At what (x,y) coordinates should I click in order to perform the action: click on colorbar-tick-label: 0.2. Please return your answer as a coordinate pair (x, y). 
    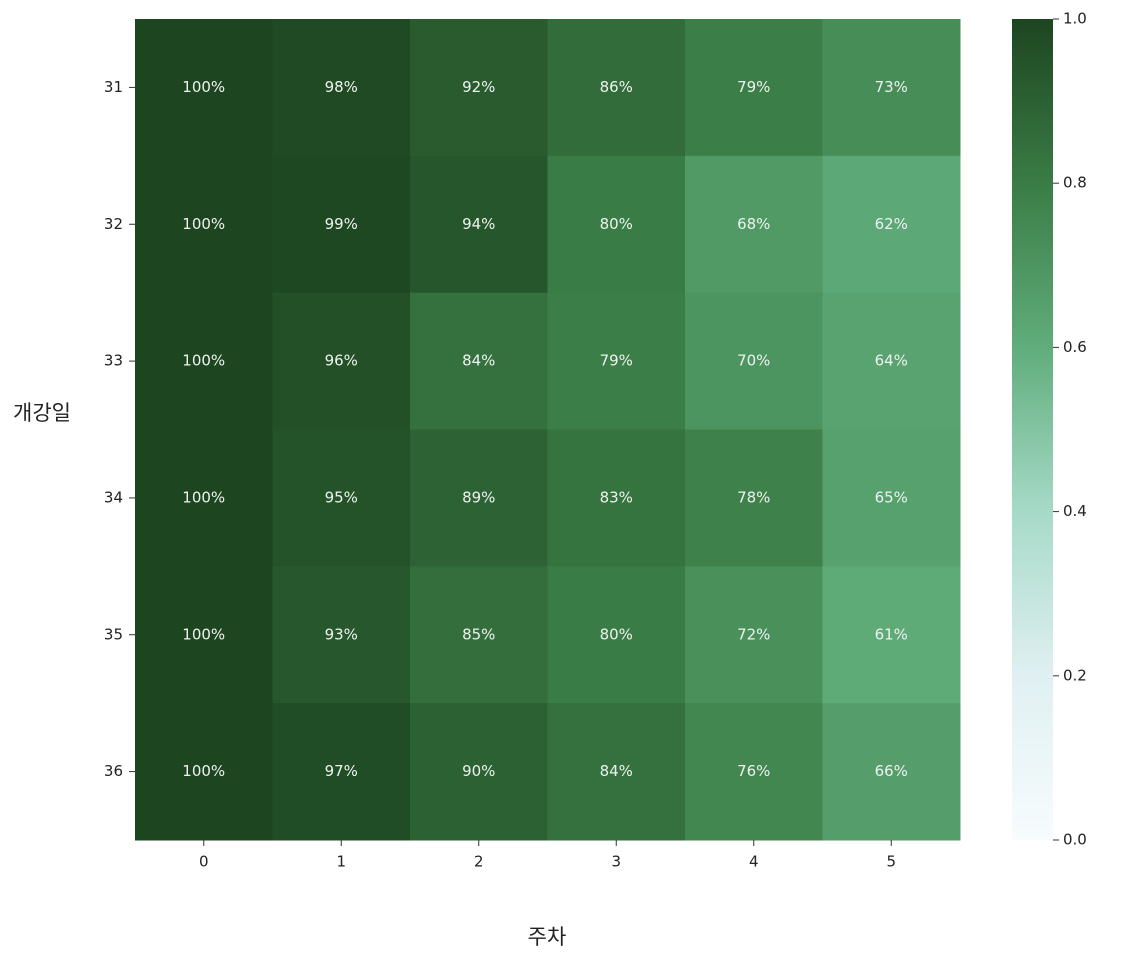
    Looking at the image, I should click on (1075, 675).